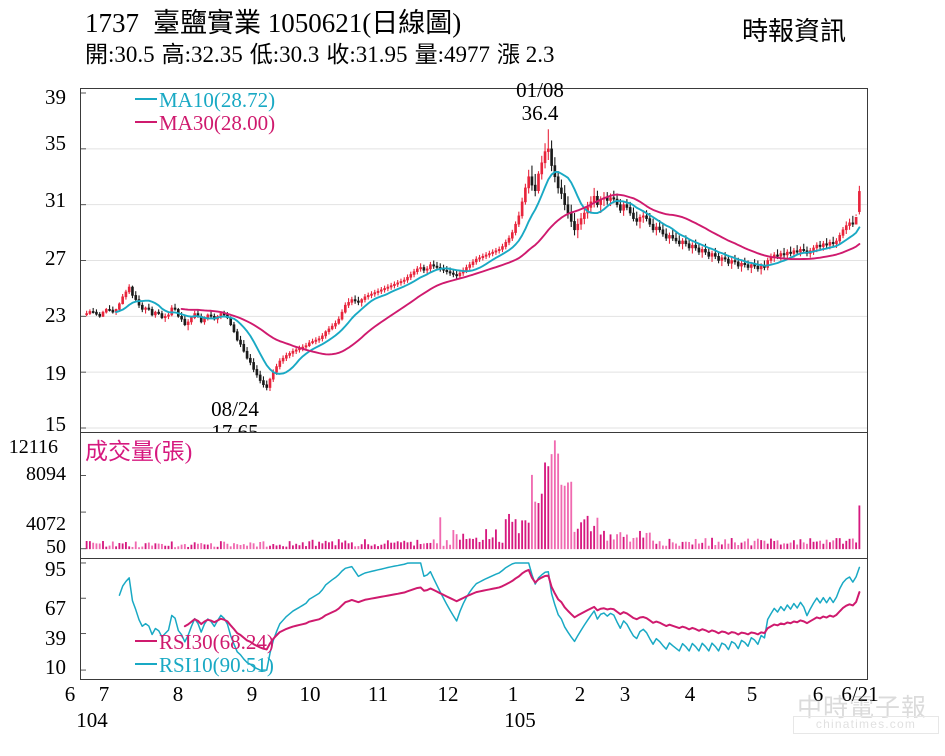 The width and height of the screenshot is (945, 756). Describe the element at coordinates (207, 23) in the screenshot. I see `stock-name: 臺鹽實業` at that location.